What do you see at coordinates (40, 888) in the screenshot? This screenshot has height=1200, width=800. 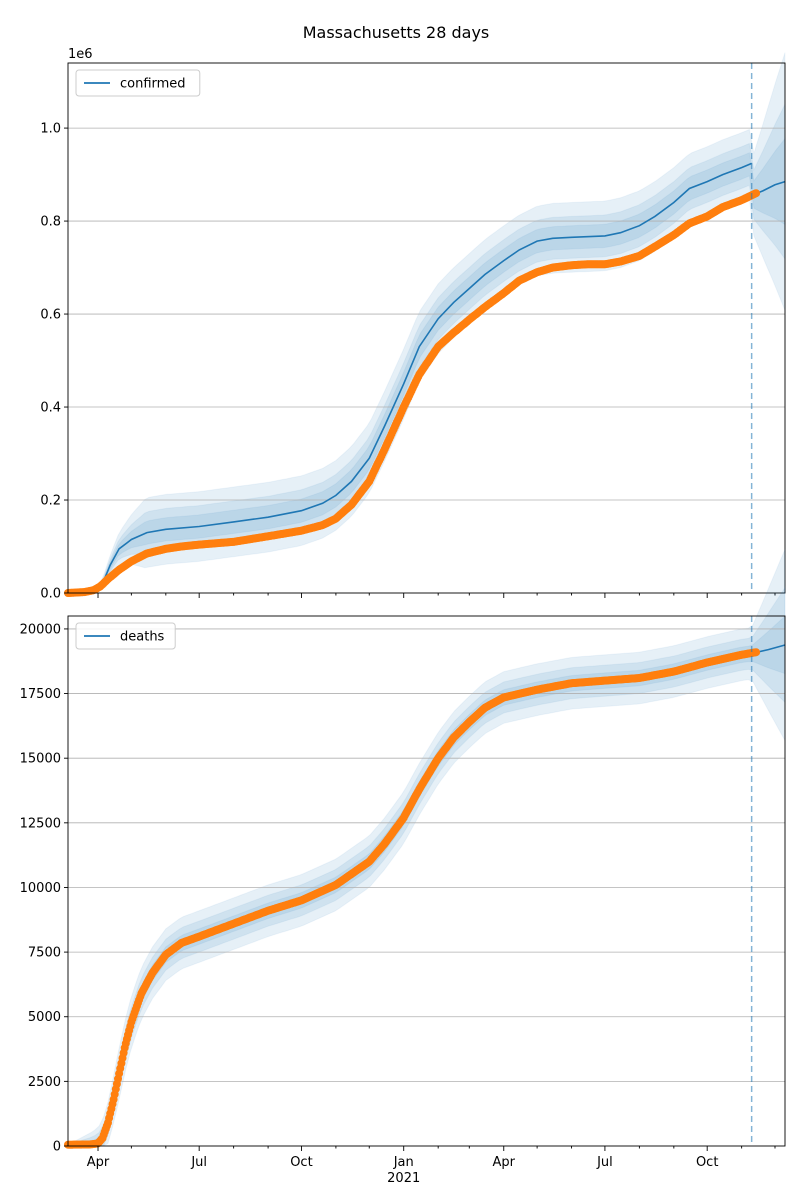 I see `deaths-ytick-label-4: 10000` at bounding box center [40, 888].